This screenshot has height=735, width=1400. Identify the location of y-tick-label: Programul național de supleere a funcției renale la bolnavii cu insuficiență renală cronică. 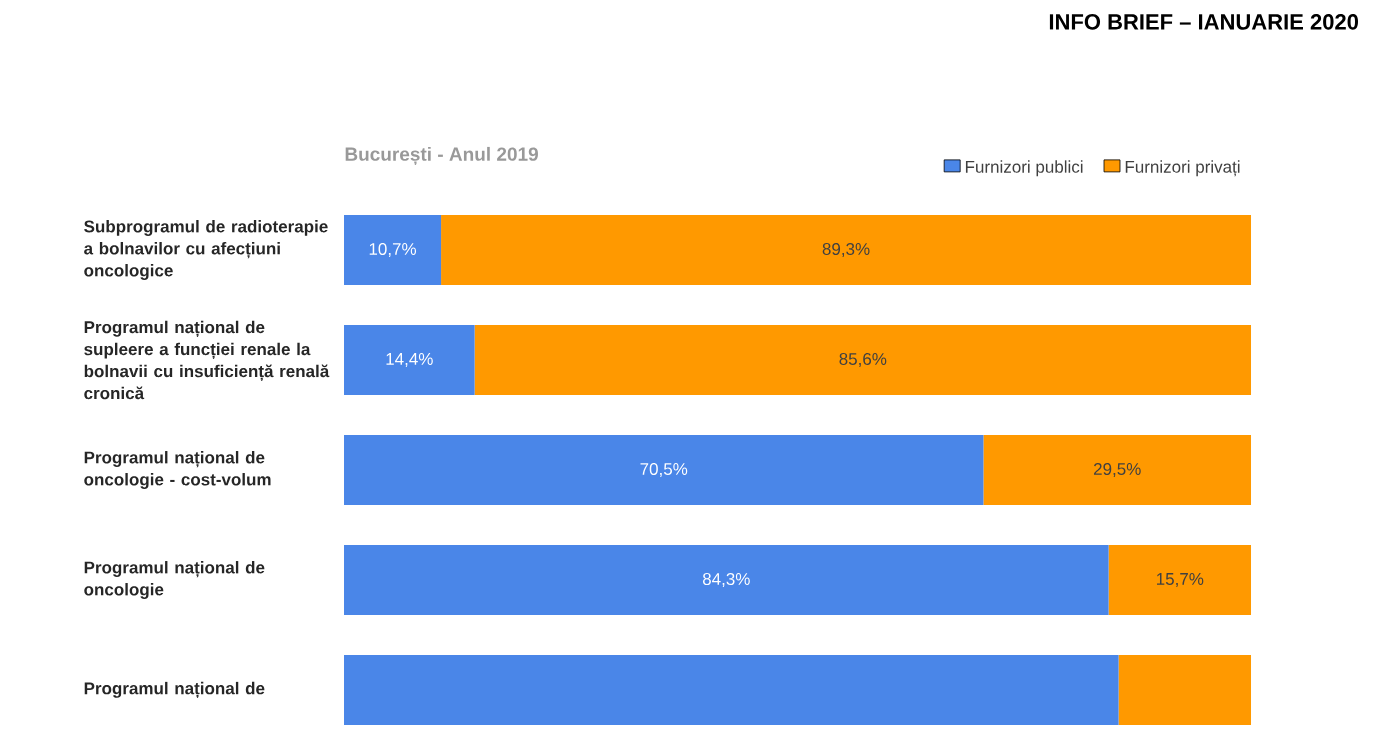
(207, 360).